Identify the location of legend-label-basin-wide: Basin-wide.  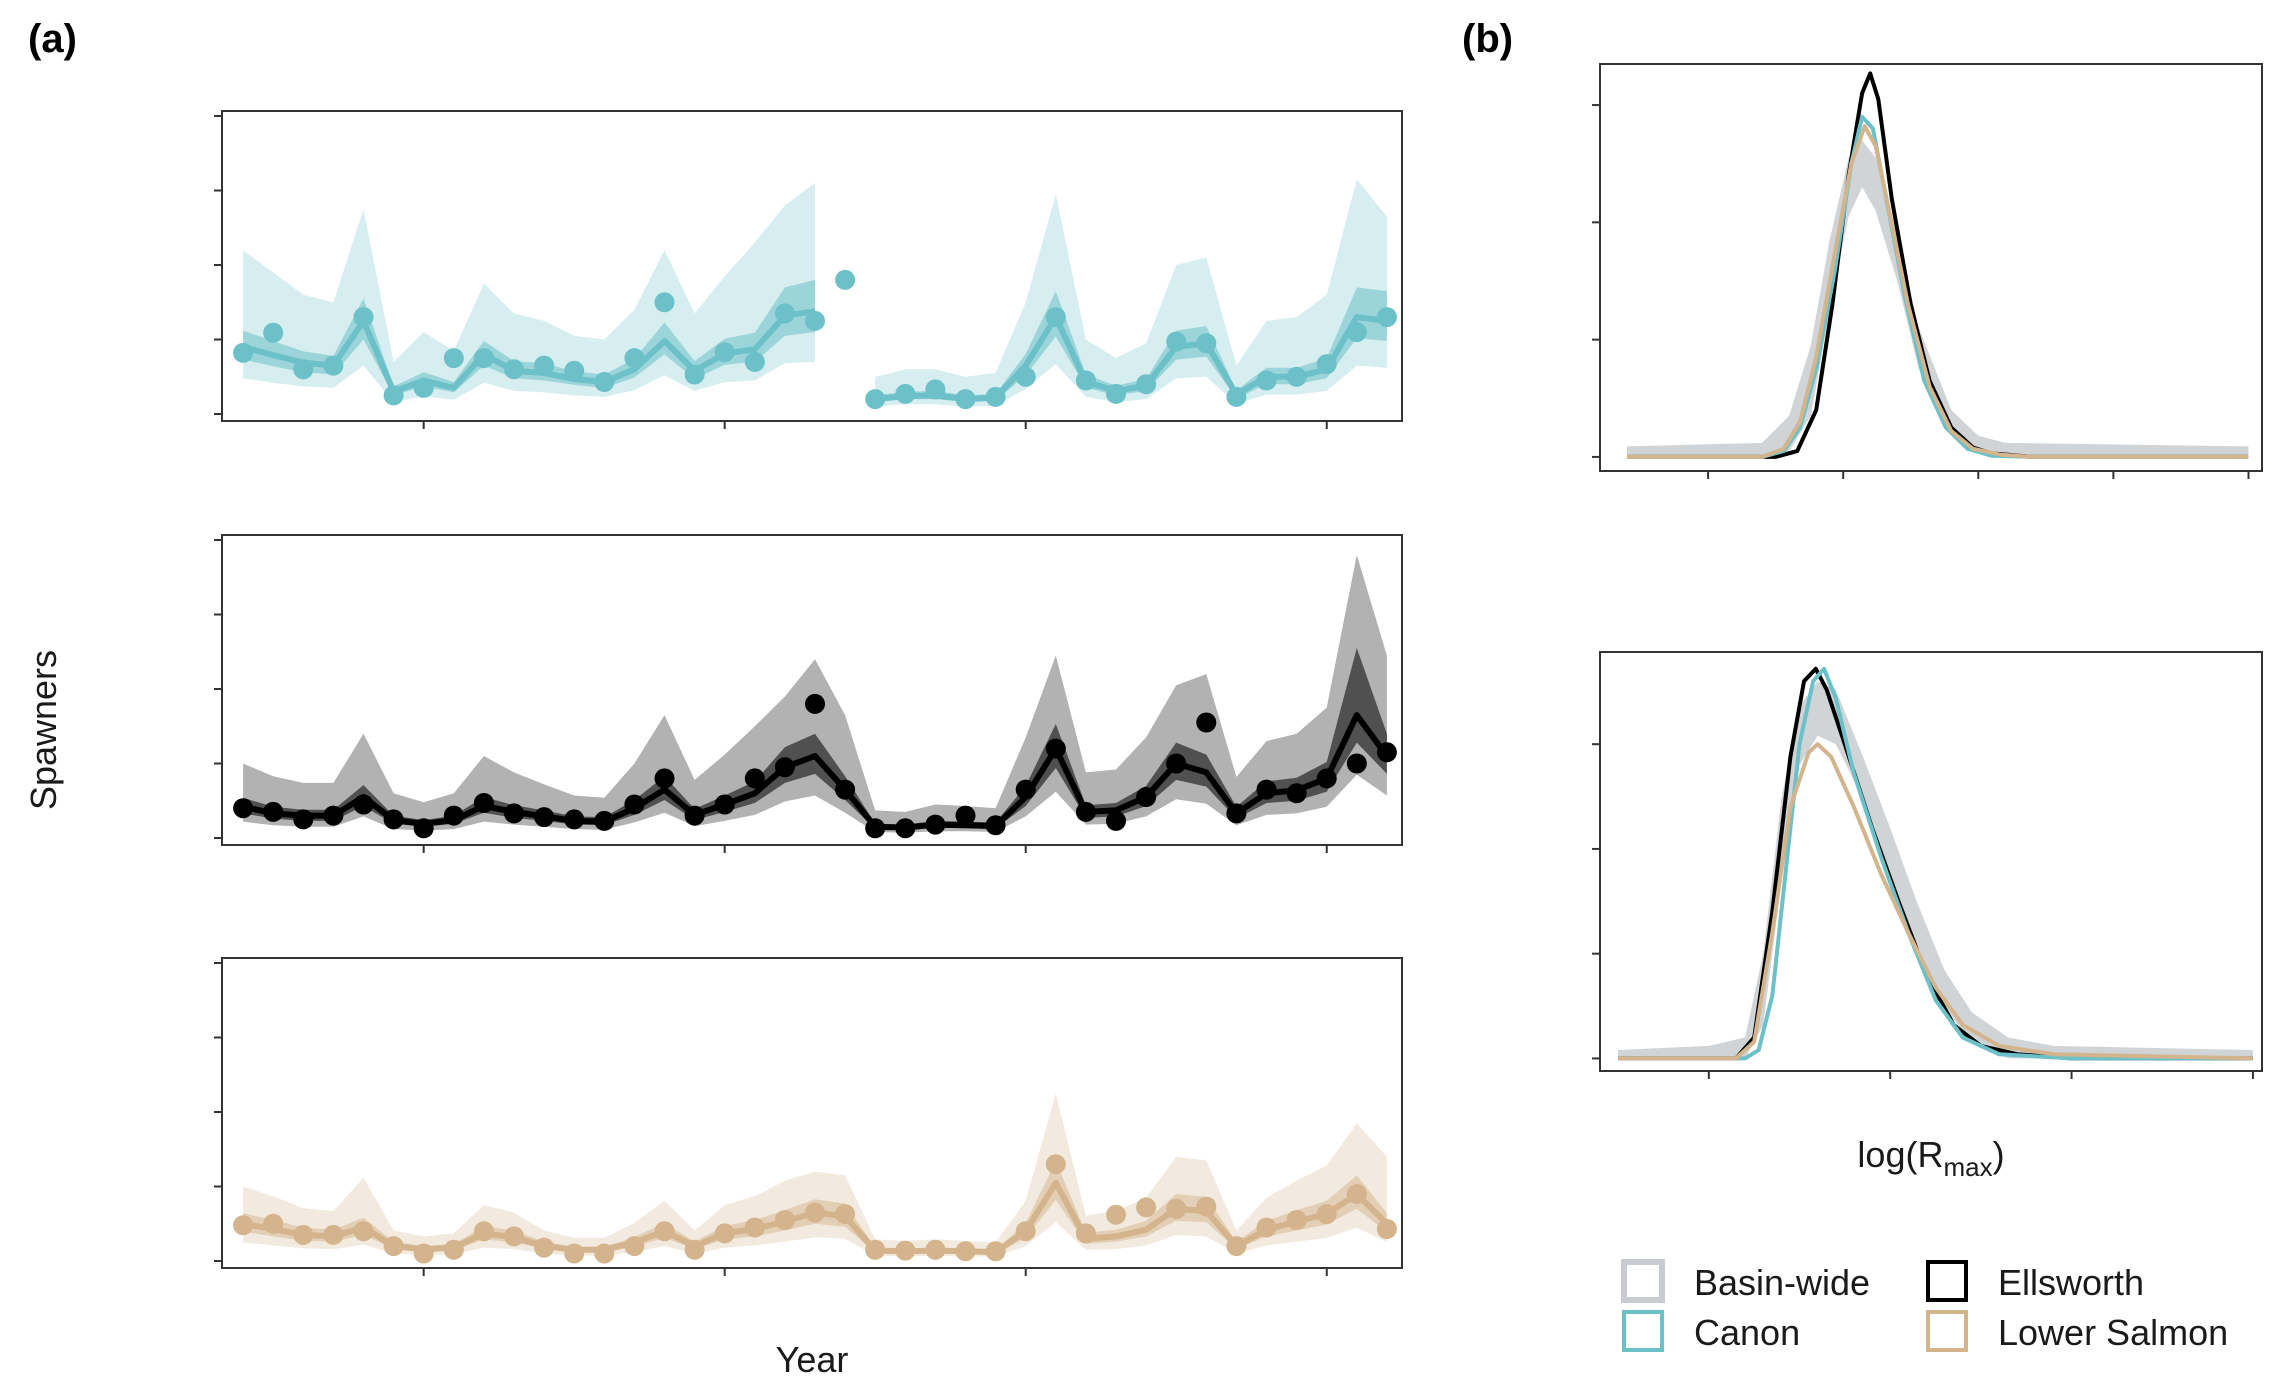
(1782, 1282).